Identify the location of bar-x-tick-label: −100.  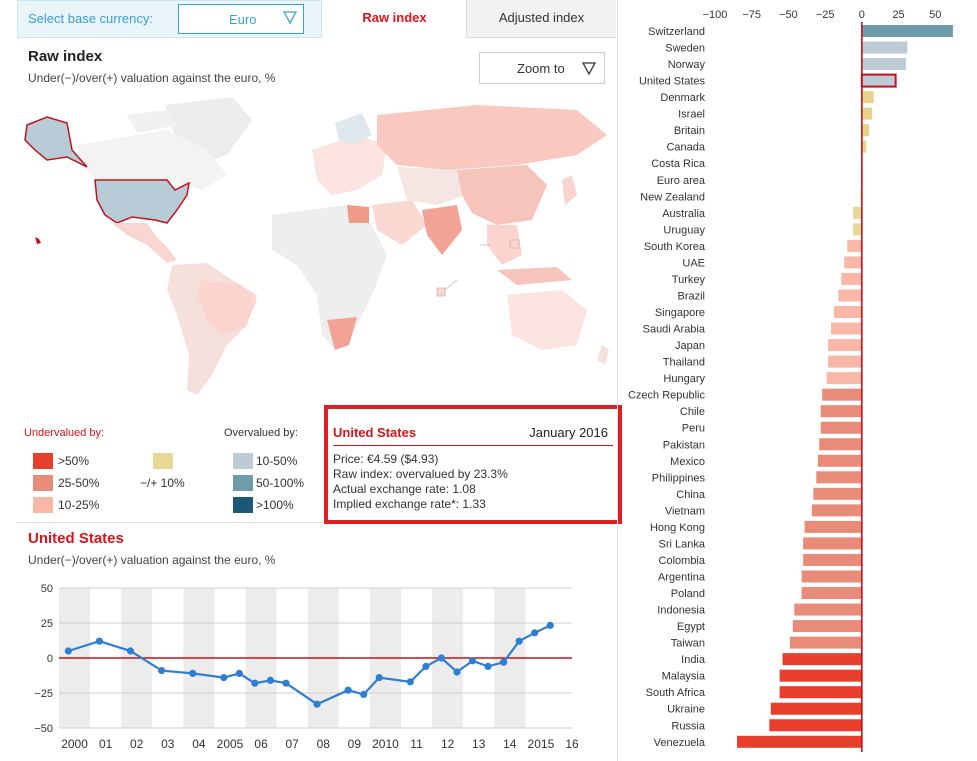
(715, 15).